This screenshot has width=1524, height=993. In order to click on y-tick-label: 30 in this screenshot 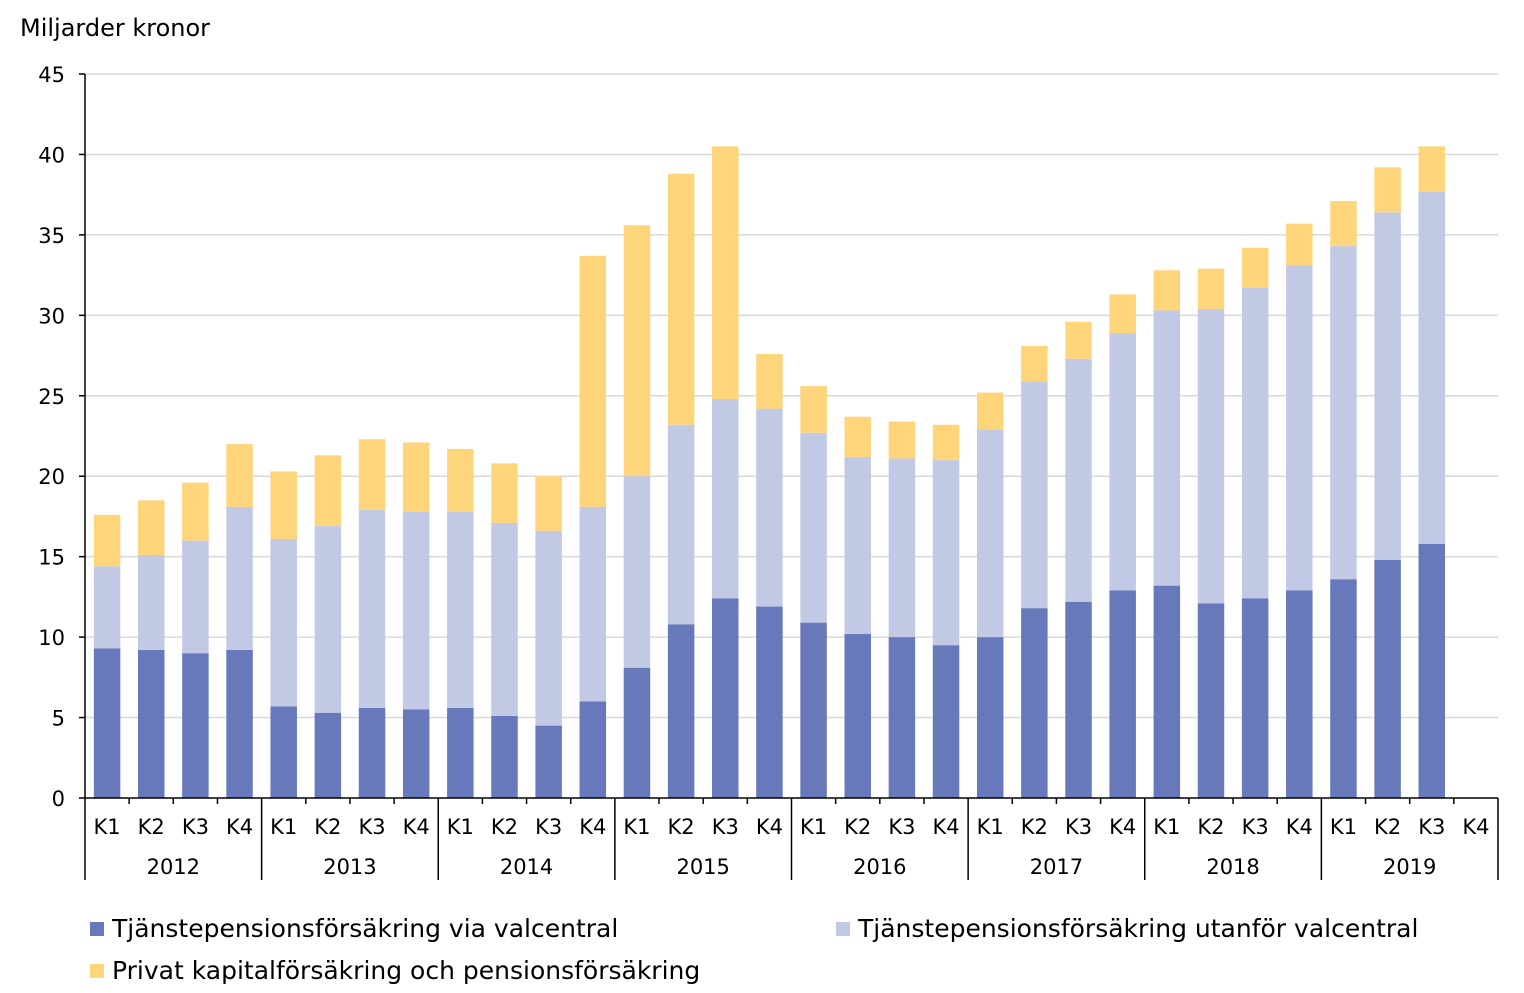, I will do `click(51, 316)`.